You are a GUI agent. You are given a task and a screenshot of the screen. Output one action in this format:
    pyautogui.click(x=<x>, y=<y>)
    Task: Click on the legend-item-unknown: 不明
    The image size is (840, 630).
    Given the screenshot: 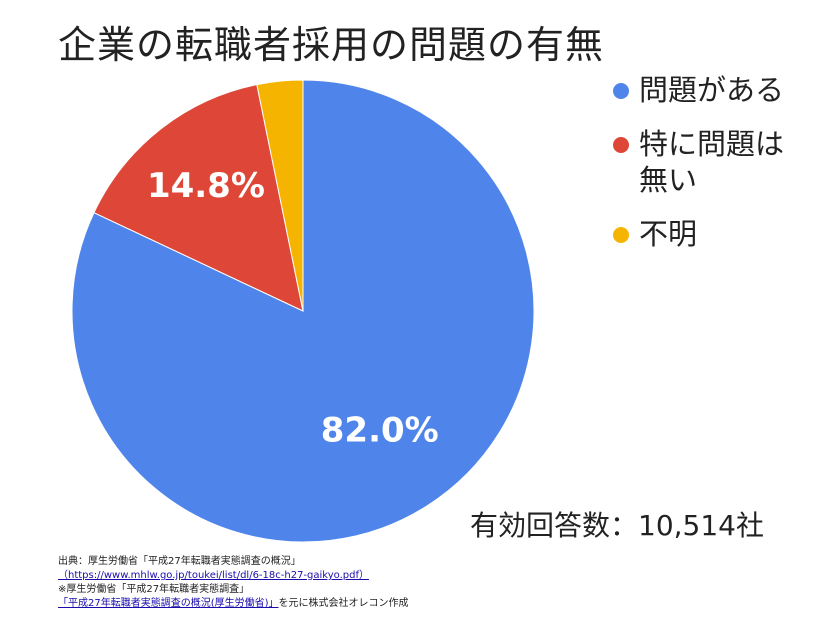 What is the action you would take?
    pyautogui.click(x=723, y=234)
    